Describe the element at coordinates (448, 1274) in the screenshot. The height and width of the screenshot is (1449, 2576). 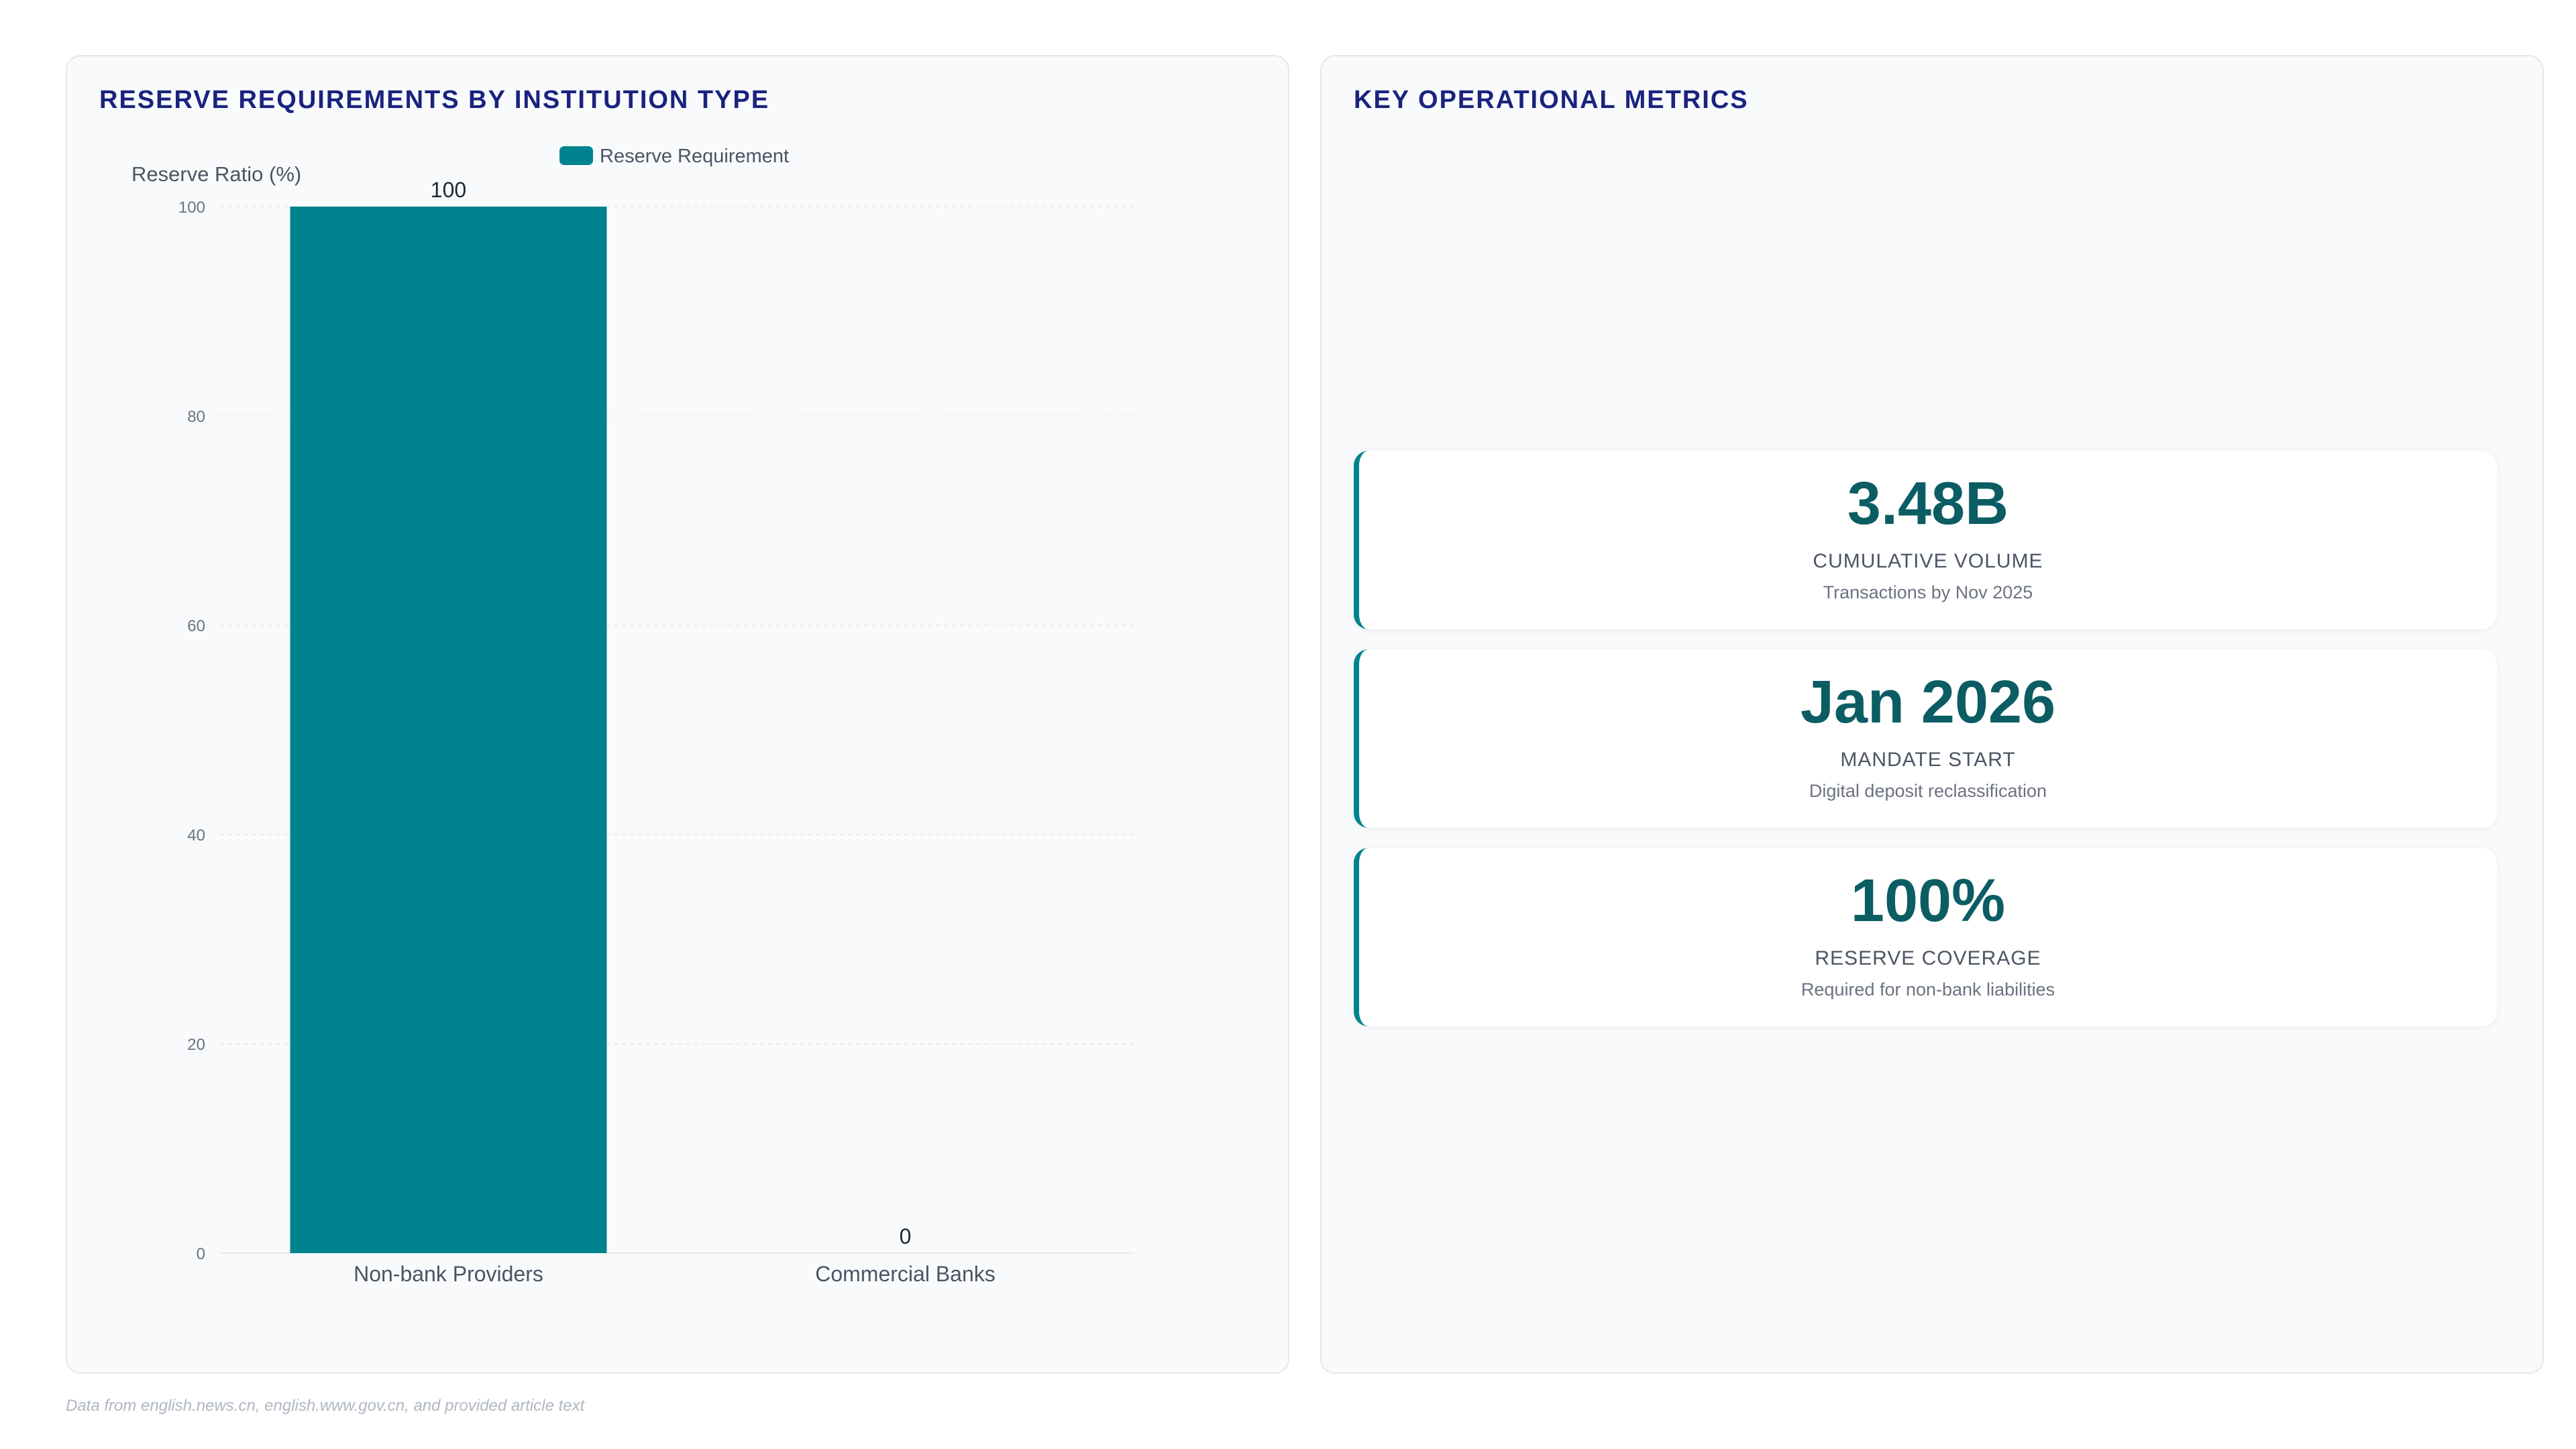
I see `x-tick-label: Non-bank Providers` at that location.